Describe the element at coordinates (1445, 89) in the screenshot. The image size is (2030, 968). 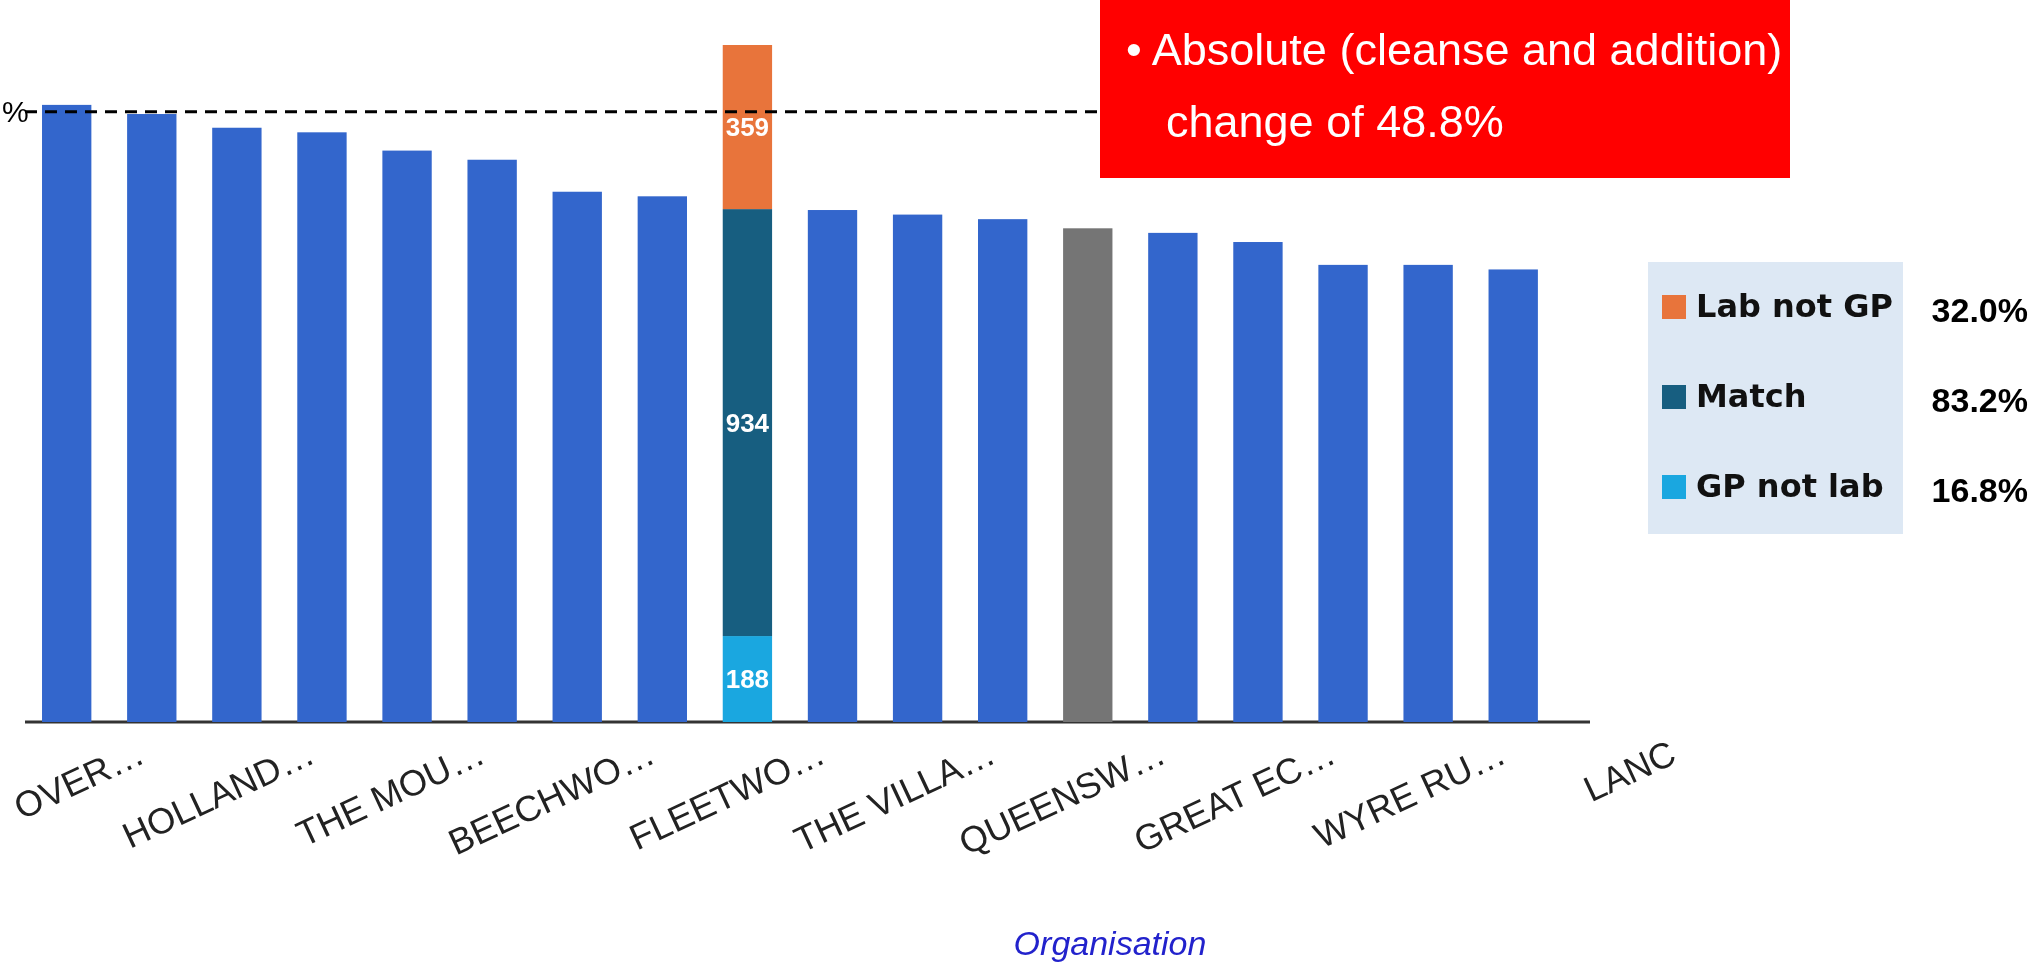
I see `annotation: • Absolute (cleanse and addition) change of 48.8%` at that location.